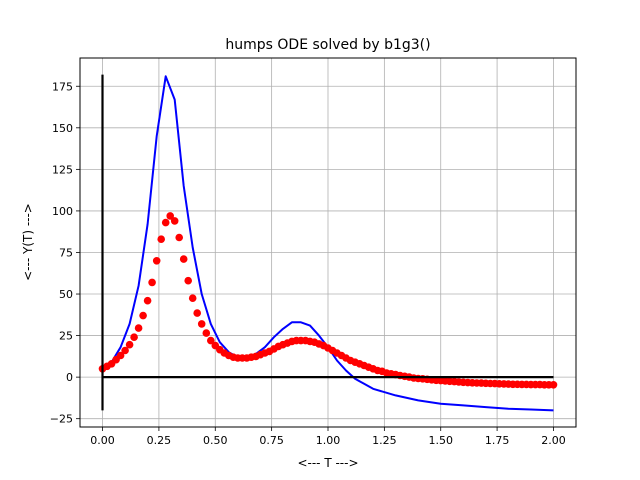  Describe the element at coordinates (28, 242) in the screenshot. I see `y-axis-label: <--- Y(T) --->` at that location.